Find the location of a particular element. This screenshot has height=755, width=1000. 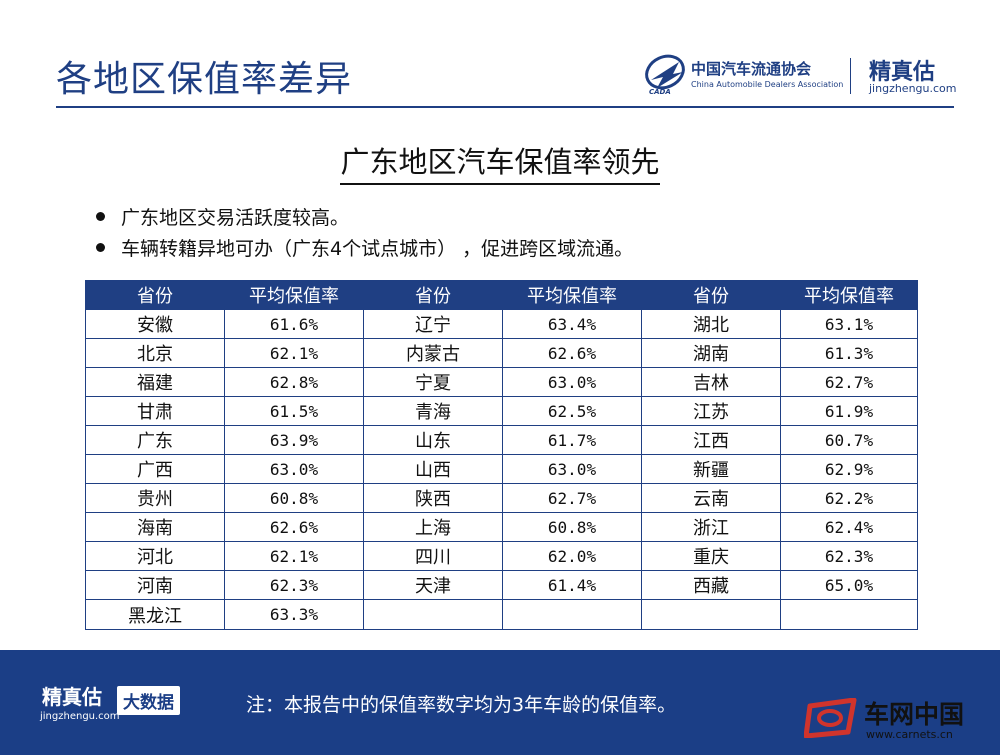

province-cell is located at coordinates (711, 614).